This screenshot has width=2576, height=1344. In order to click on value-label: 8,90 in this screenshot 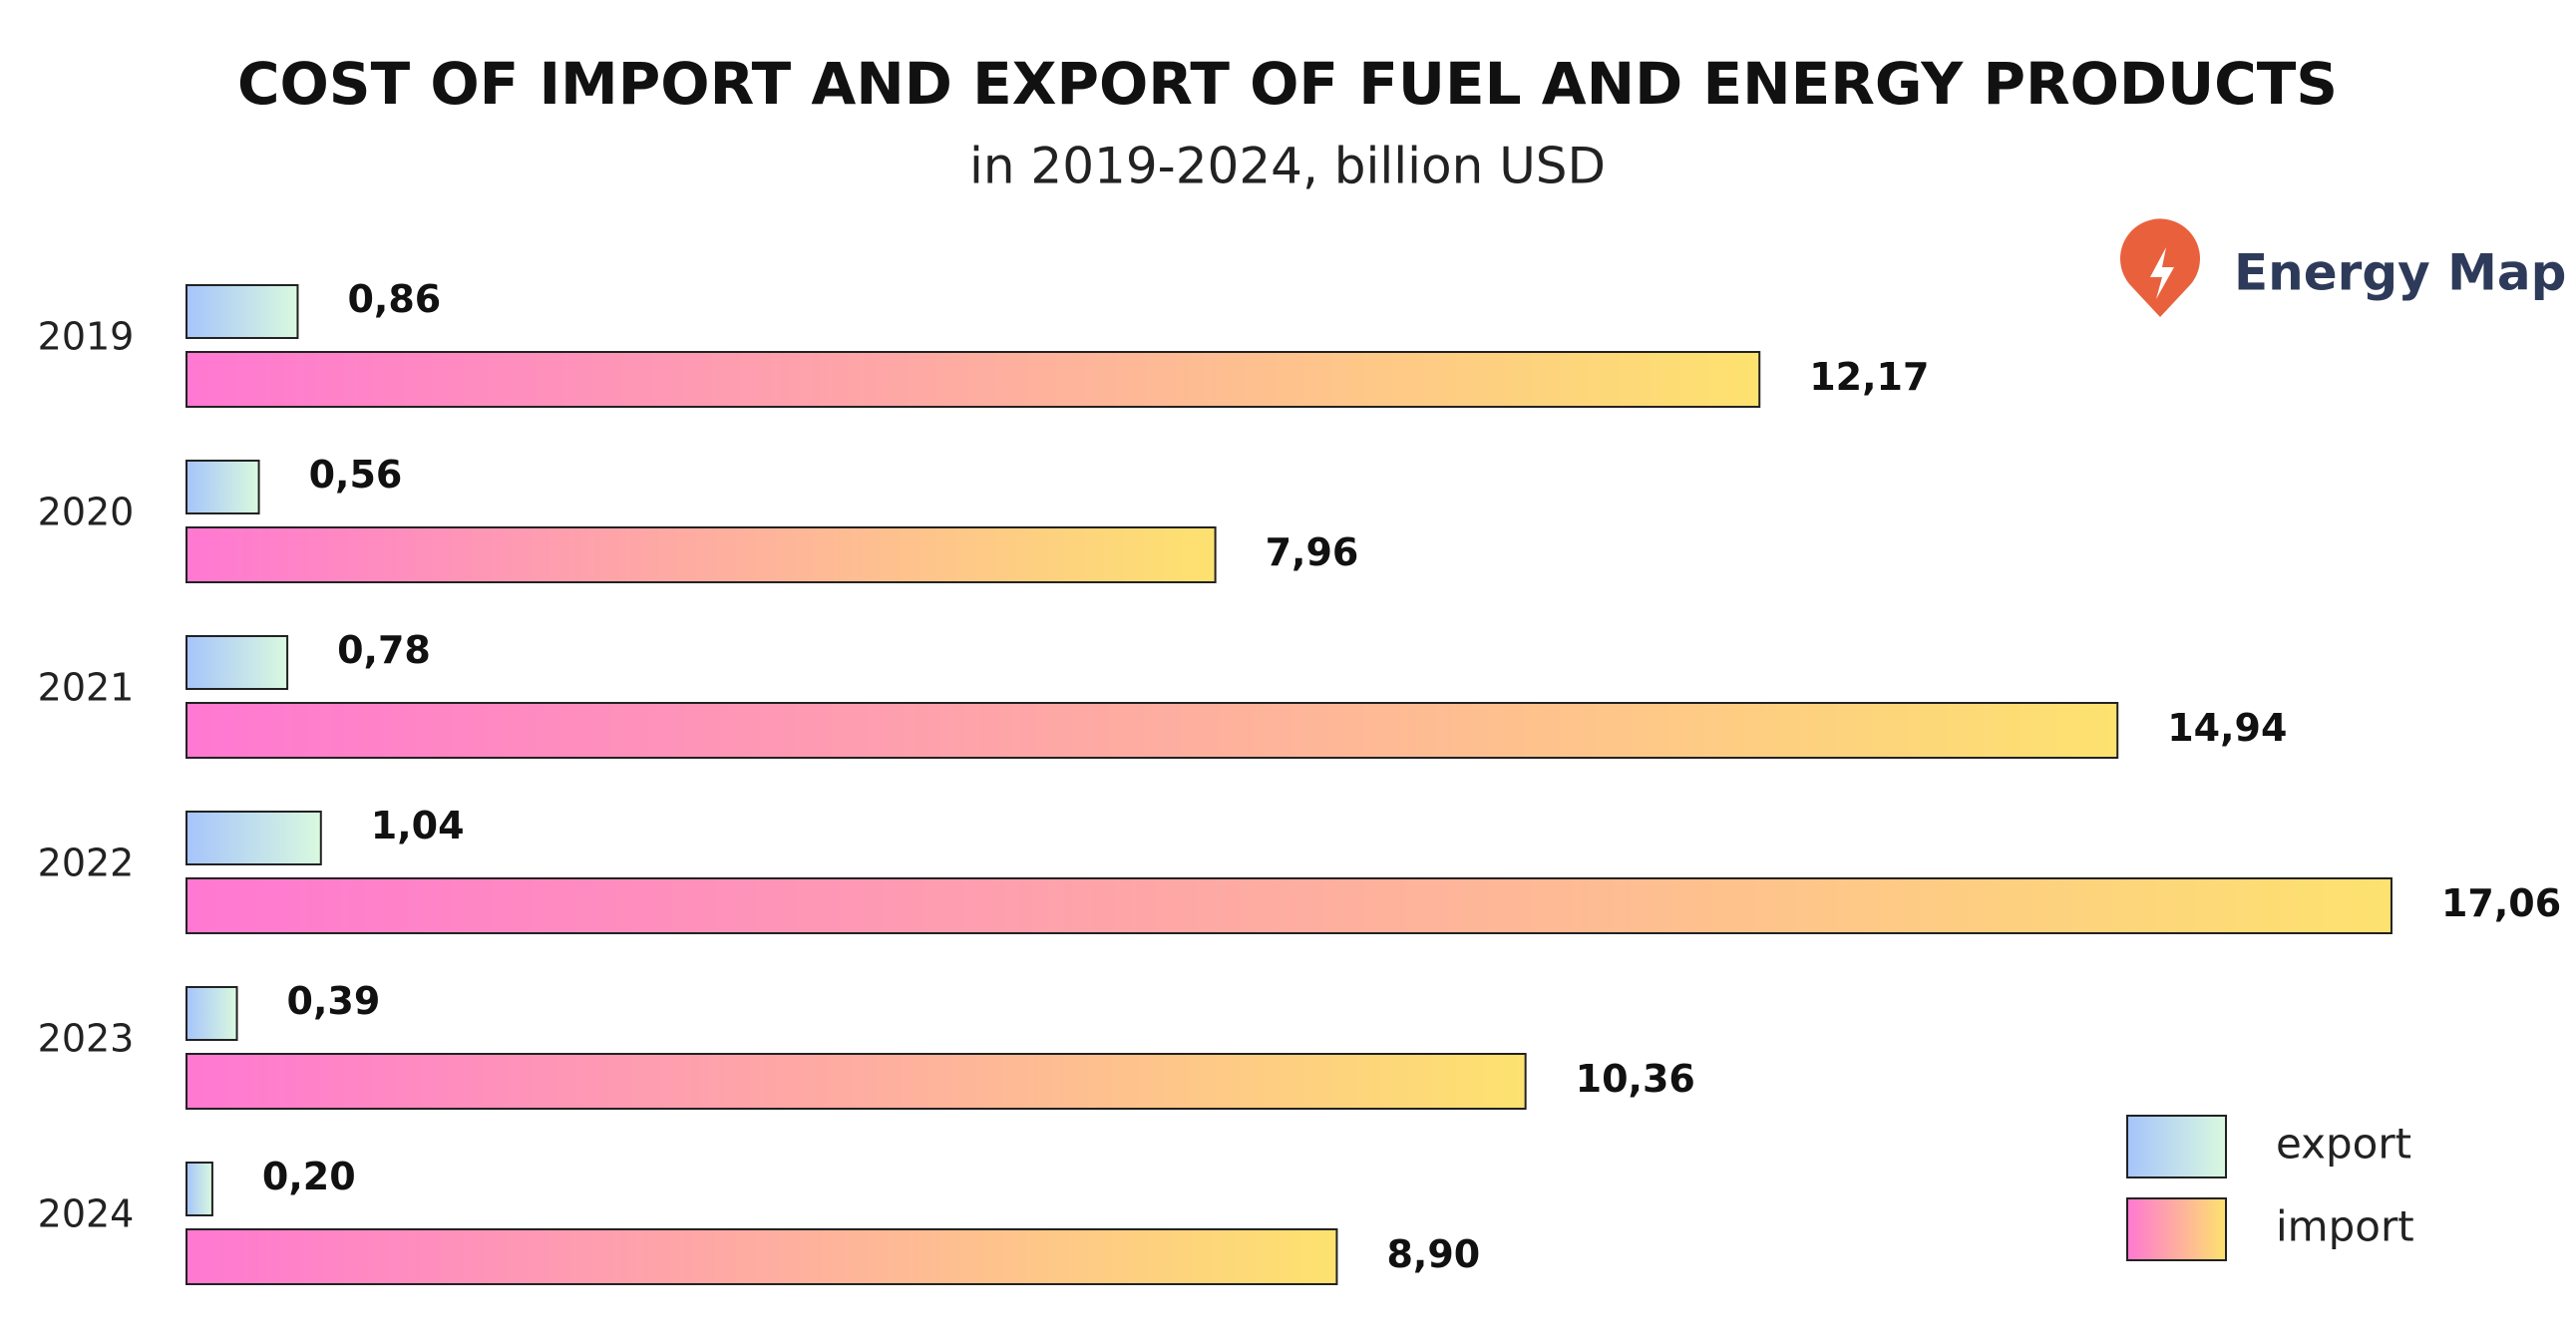, I will do `click(1433, 1254)`.